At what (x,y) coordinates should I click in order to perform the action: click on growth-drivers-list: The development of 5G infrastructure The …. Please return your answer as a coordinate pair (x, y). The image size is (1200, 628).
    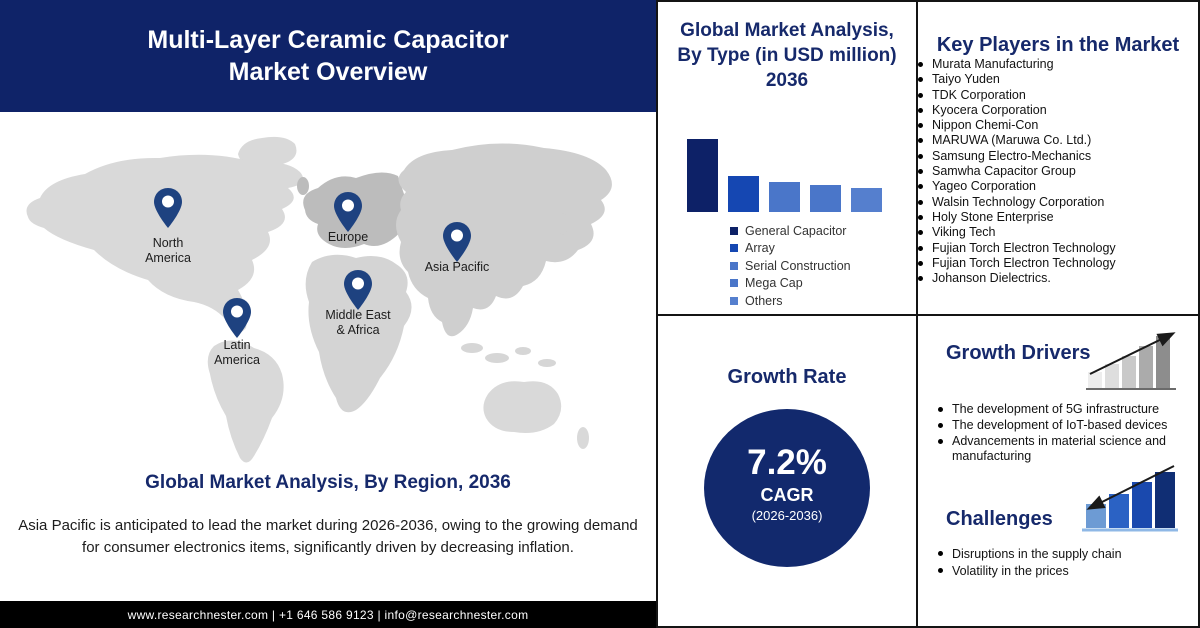
    Looking at the image, I should click on (1062, 433).